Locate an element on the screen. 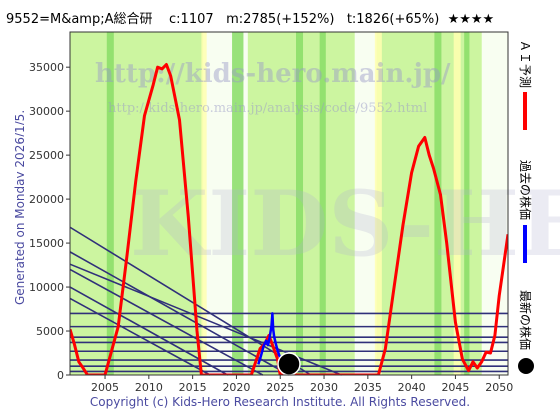  legend: ＡＩ予測 過去の株価 最新の株価 is located at coordinates (526, 207).